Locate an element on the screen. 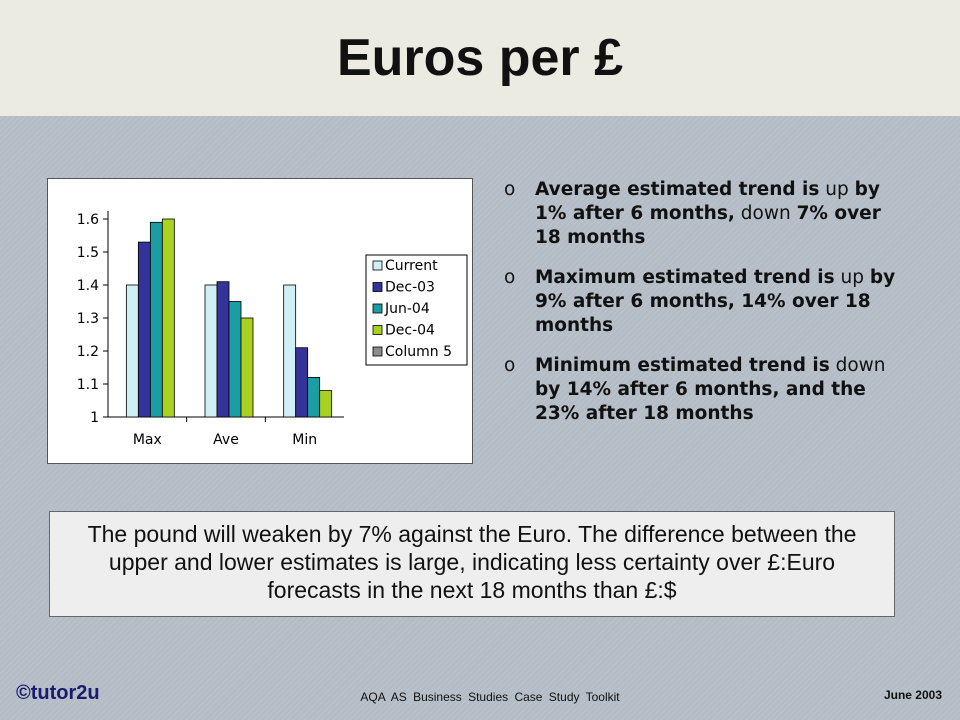 The image size is (960, 720). y-tick-label: 1.1 is located at coordinates (88, 385).